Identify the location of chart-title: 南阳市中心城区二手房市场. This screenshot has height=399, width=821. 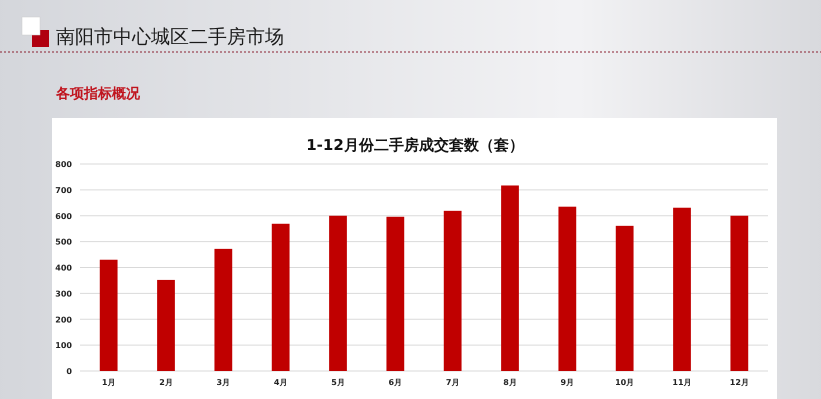
(170, 37).